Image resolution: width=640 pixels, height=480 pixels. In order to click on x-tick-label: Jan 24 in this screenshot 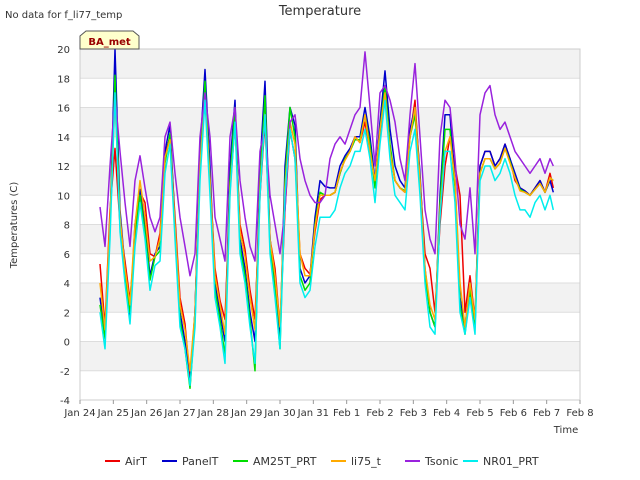, I will do `click(79, 413)`.